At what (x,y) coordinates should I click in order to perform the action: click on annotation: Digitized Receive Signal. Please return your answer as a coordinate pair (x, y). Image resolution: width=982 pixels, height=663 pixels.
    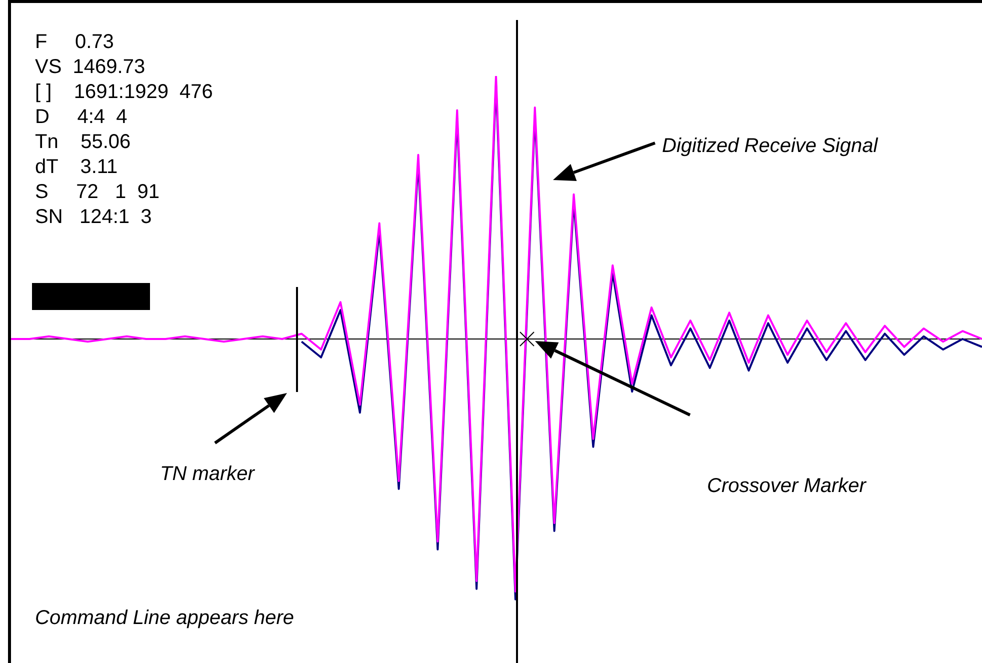
    Looking at the image, I should click on (770, 146).